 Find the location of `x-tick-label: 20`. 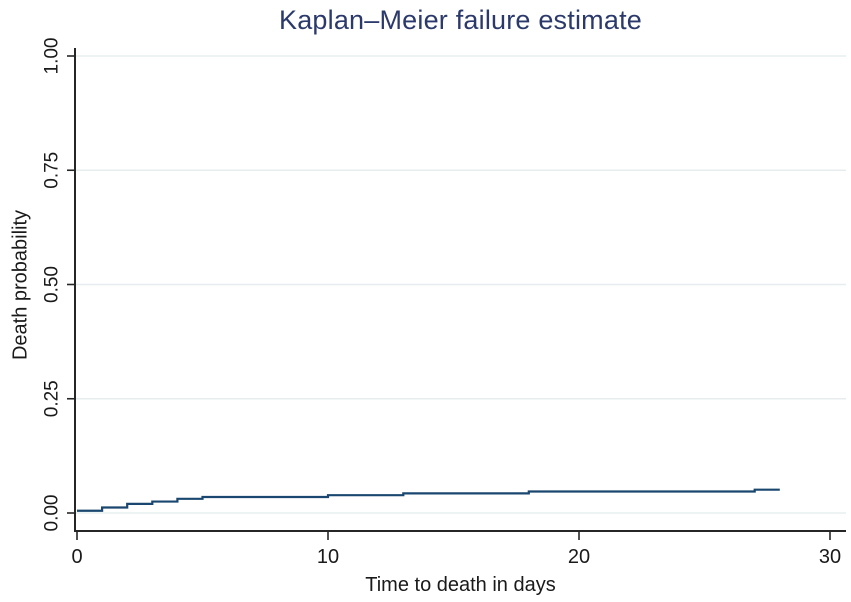

x-tick-label: 20 is located at coordinates (579, 557).